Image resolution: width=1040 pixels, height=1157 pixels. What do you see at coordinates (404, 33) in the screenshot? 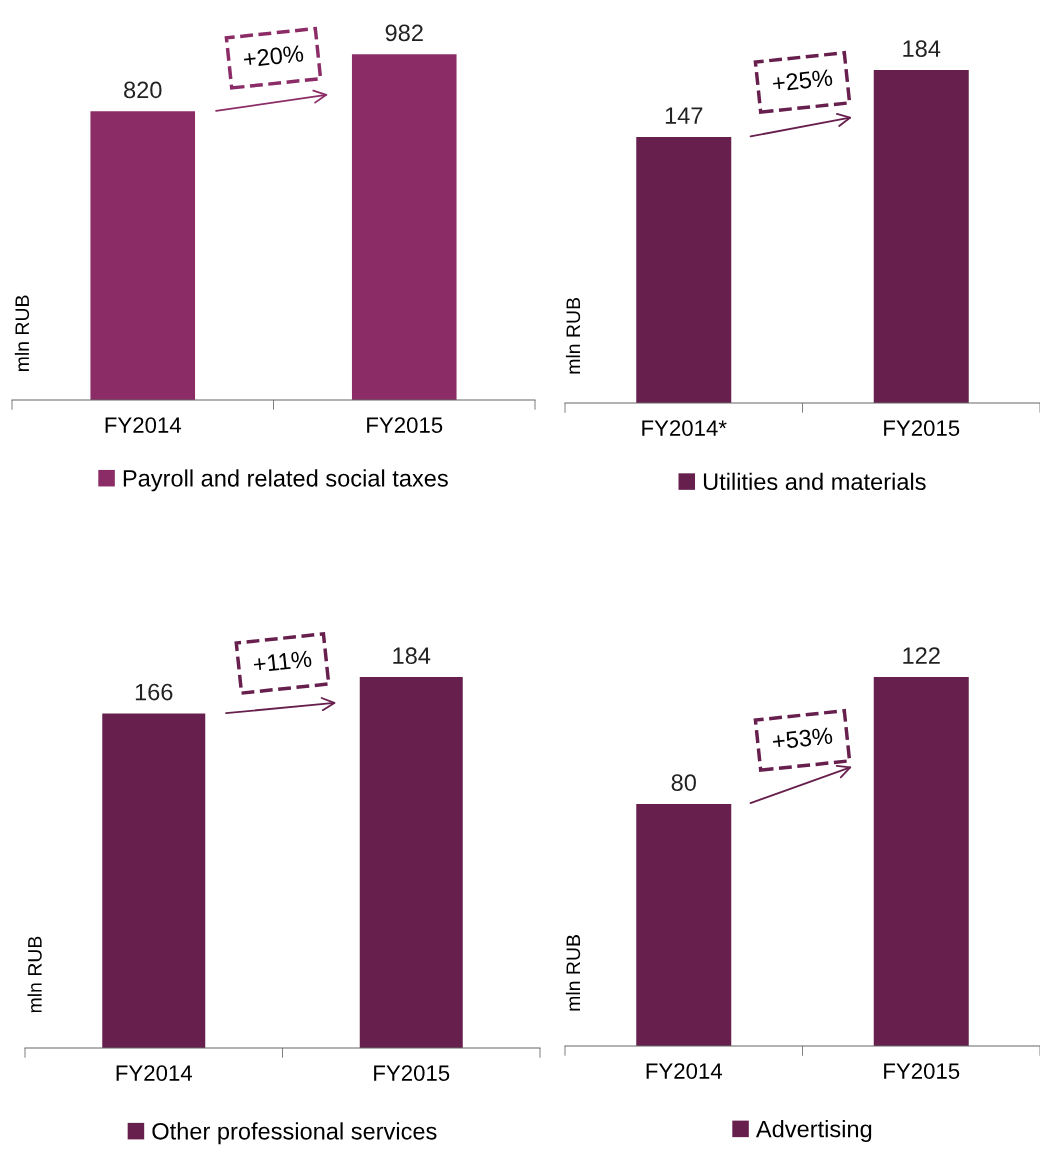
I see `data-label: 982` at bounding box center [404, 33].